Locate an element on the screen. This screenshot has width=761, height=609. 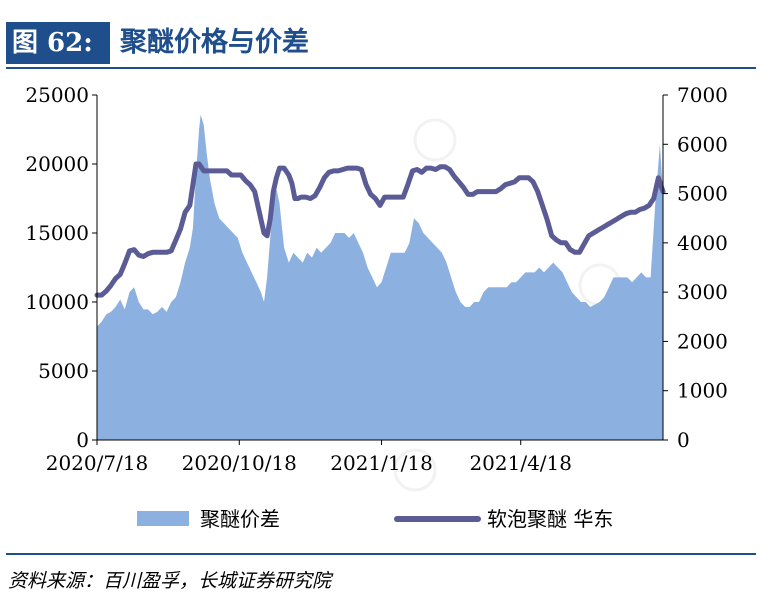
right-tick-label: 3000 is located at coordinates (702, 292).